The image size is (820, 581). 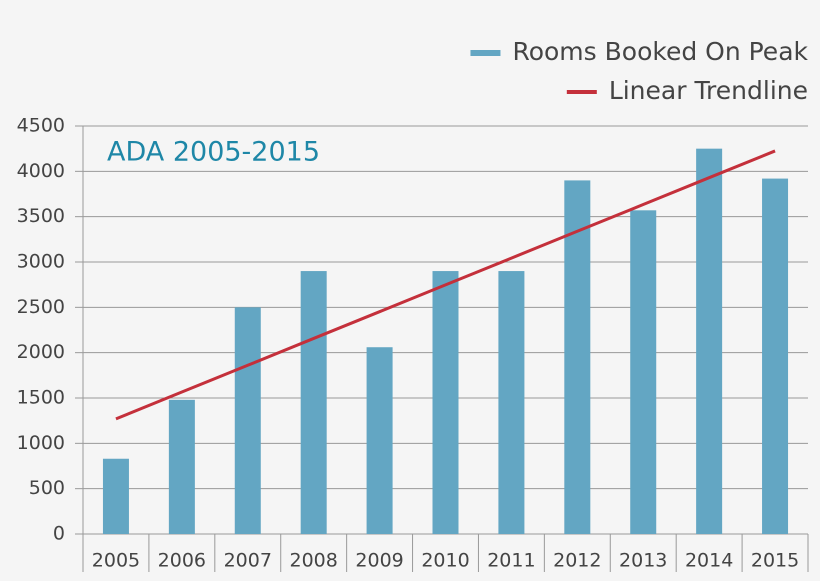 I want to click on y-tick-label: 3000, so click(x=41, y=262).